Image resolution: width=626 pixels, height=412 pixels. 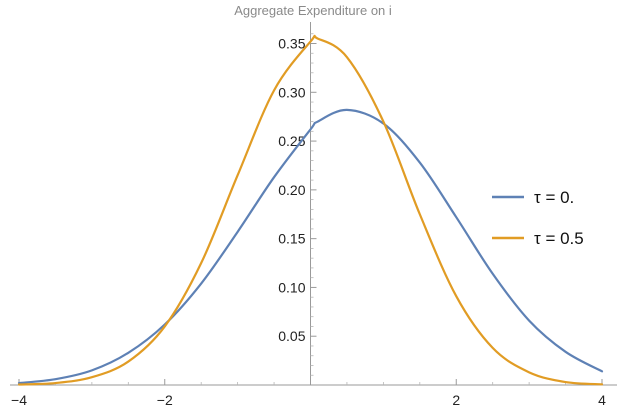 I want to click on x-tick-label: −4, so click(x=19, y=400).